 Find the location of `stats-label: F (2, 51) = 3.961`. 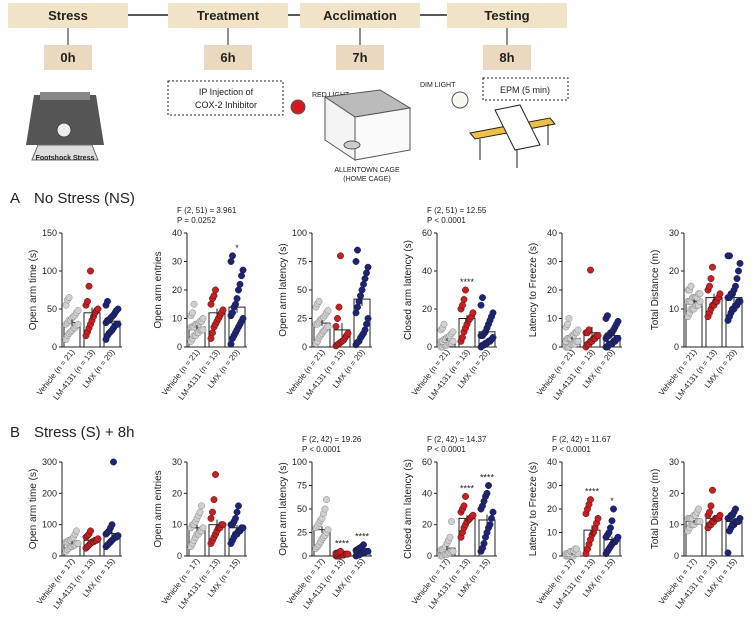

stats-label: F (2, 51) = 3.961 is located at coordinates (207, 210).